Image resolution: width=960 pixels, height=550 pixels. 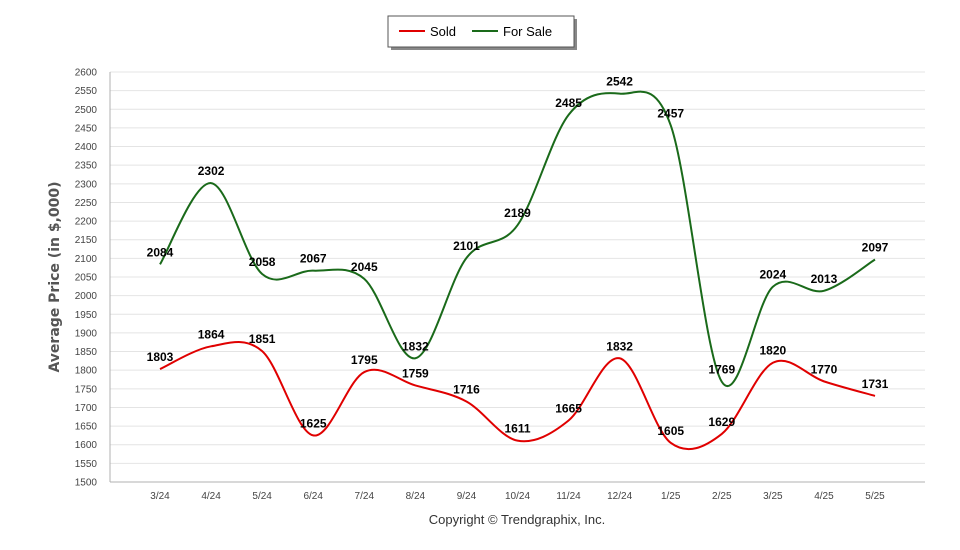 I want to click on y-axis-label: Average Price (in $,000), so click(x=55, y=276).